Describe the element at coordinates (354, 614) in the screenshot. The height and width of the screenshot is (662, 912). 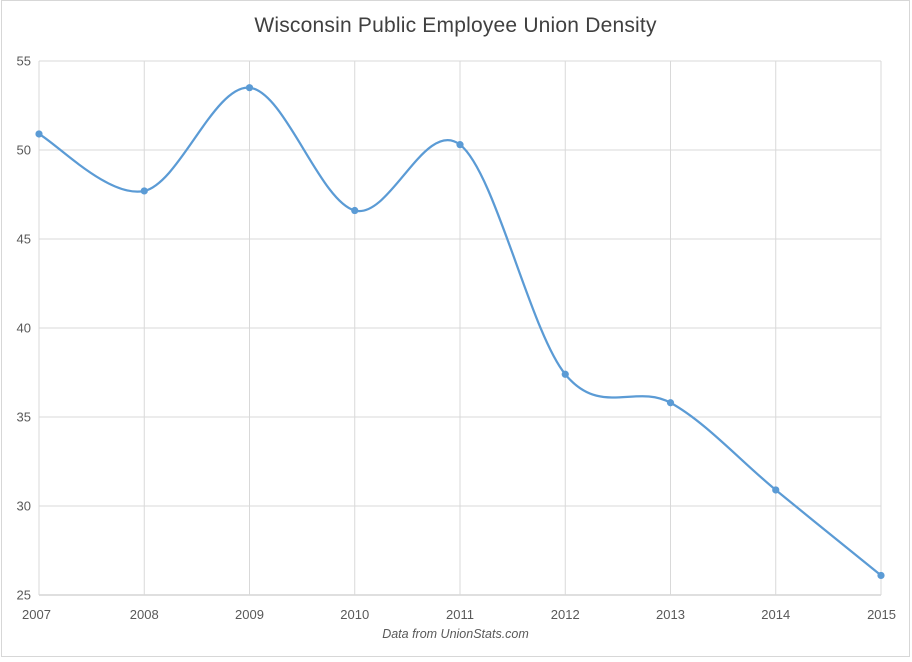
I see `x-tick-label: 2010` at that location.